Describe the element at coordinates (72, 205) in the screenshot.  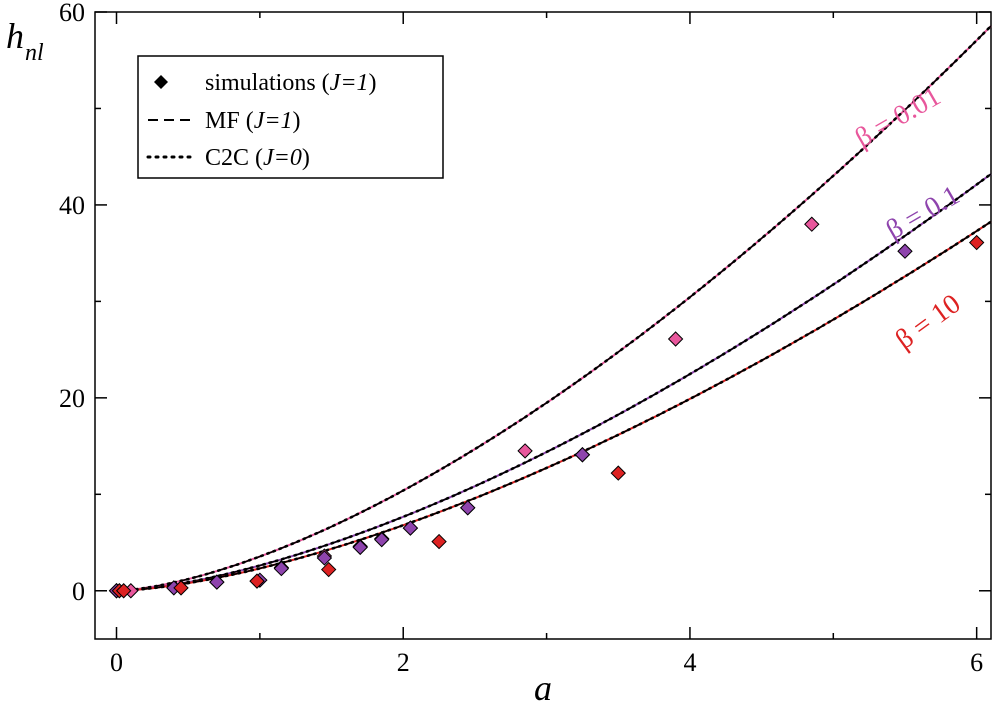
I see `y-tick-label: 40` at that location.